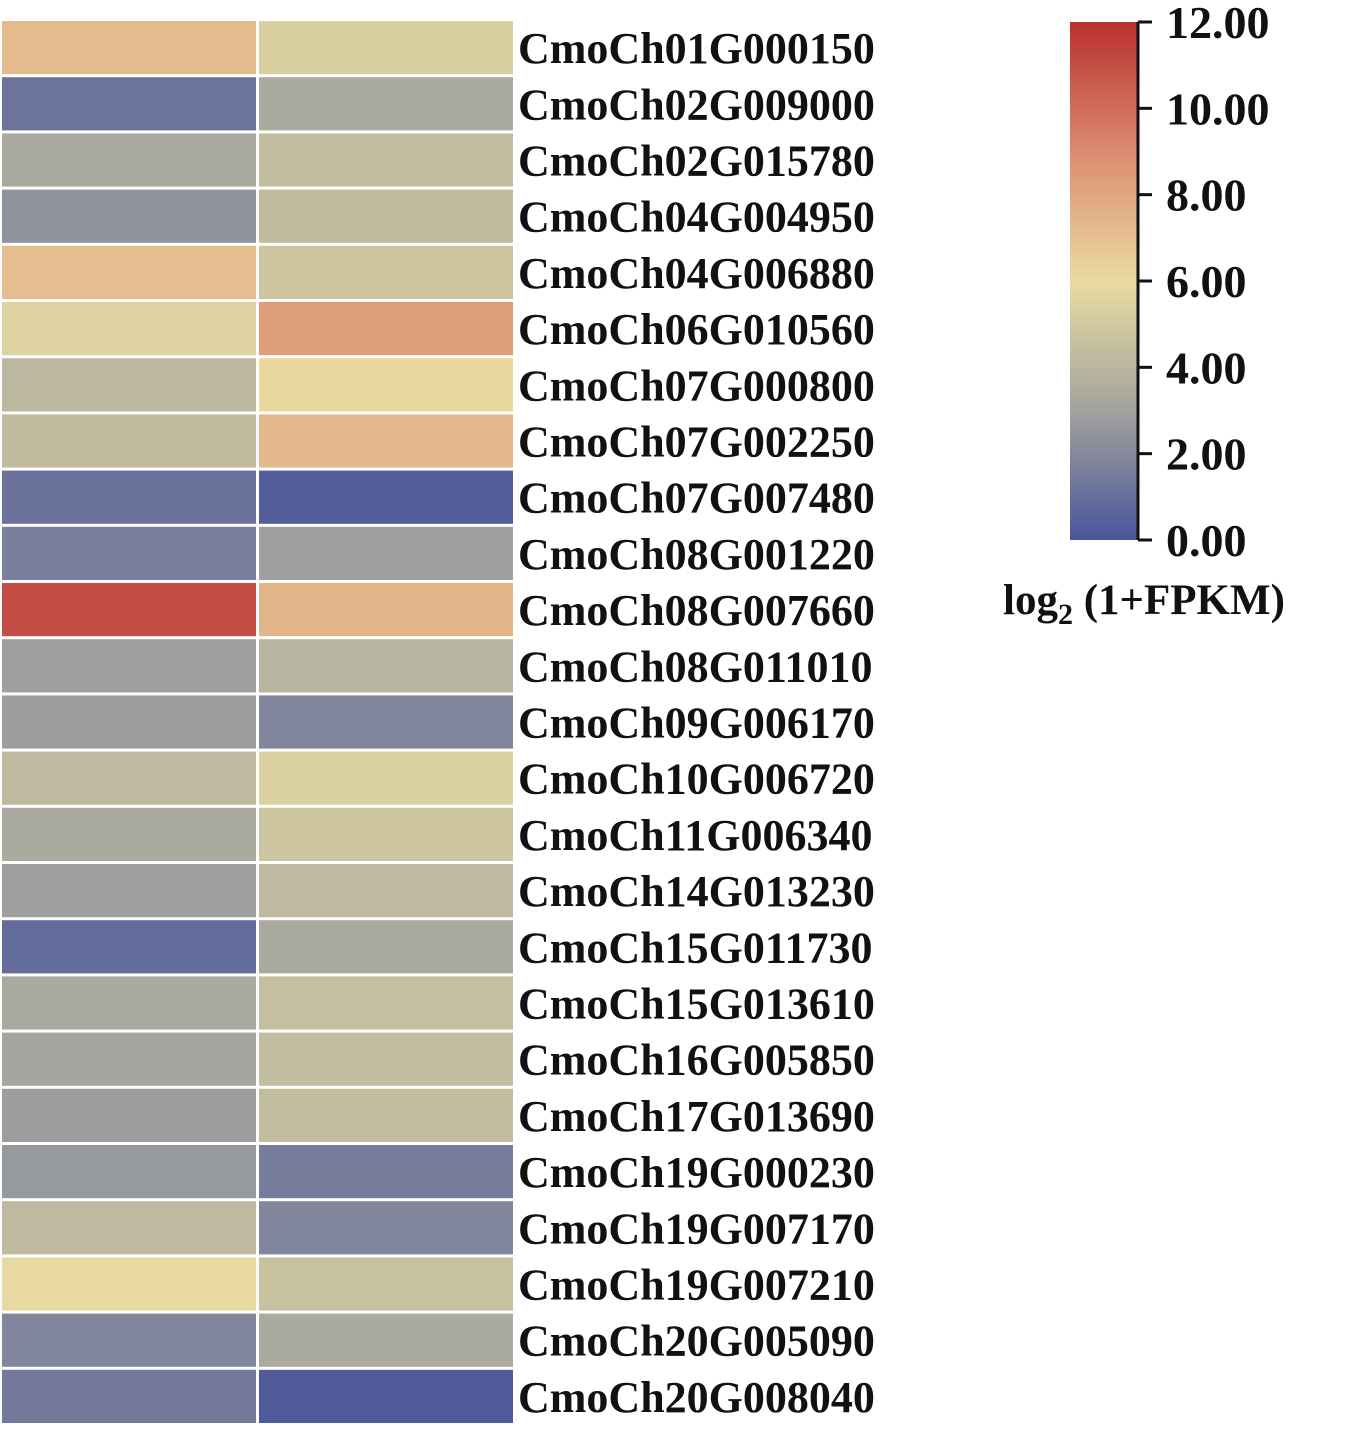 This screenshot has width=1357, height=1435. What do you see at coordinates (1065, 614) in the screenshot?
I see `colorbar-title-sub: 2` at bounding box center [1065, 614].